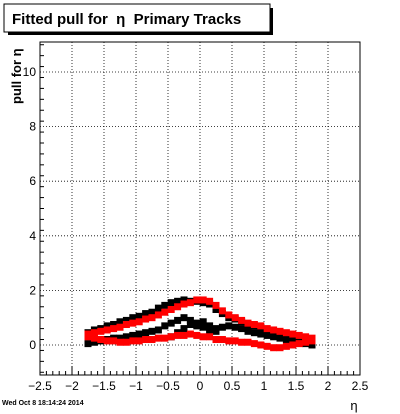  I want to click on chart-title: Fitted pull for η Primary Tracks, so click(126, 19).